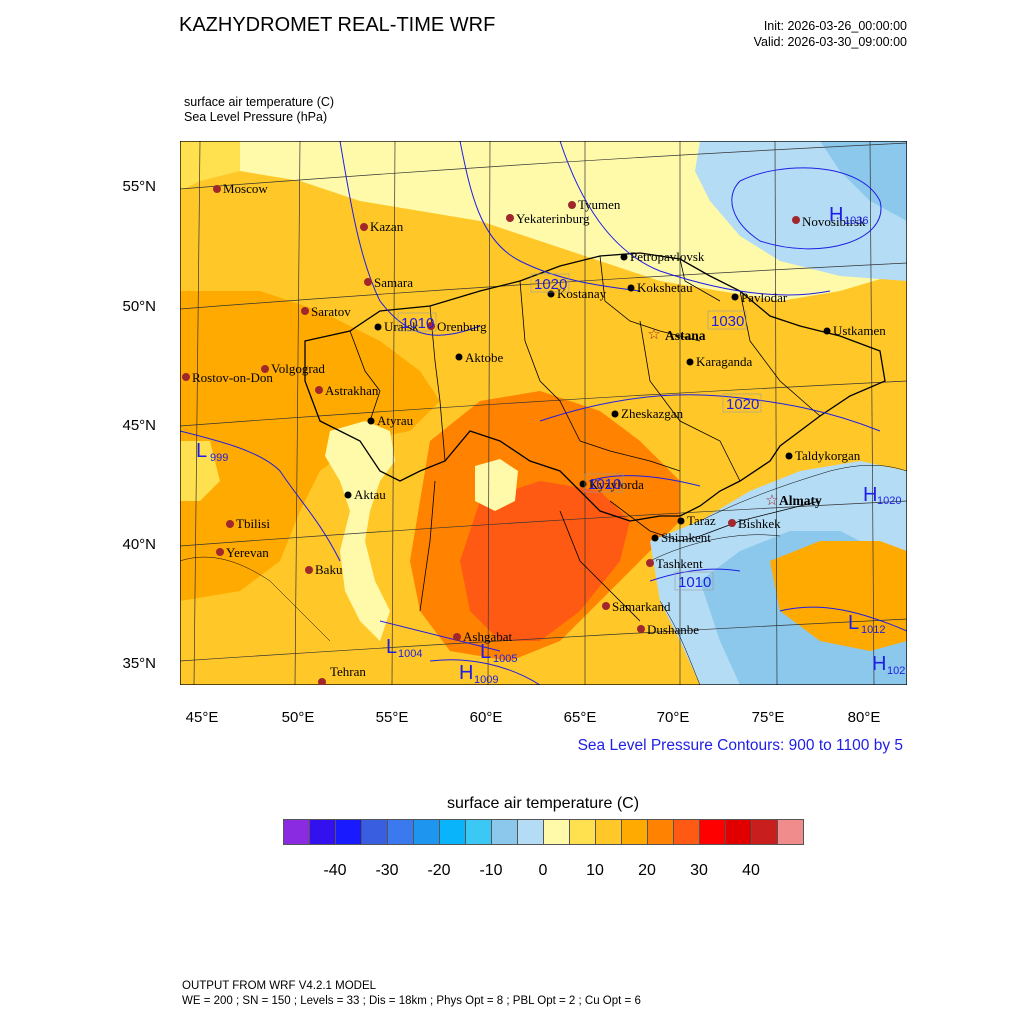  I want to click on footer-model: OUTPUT FROM WRF V4.2.1 MODEL, so click(279, 986).